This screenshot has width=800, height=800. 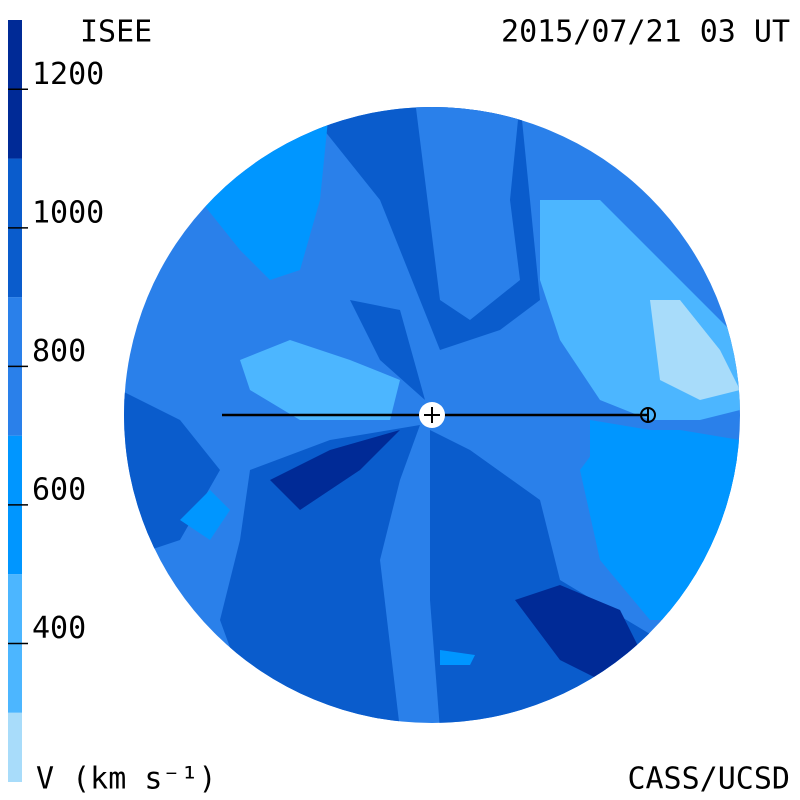 I want to click on colorbar-tick-label: 400, so click(x=59, y=628).